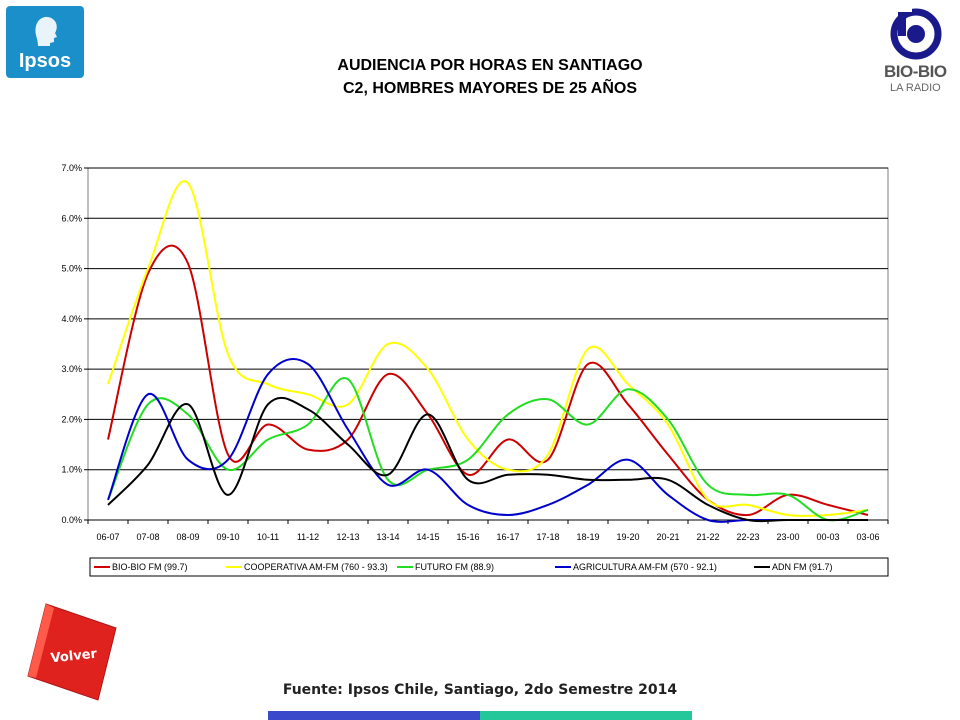 This screenshot has width=960, height=720. I want to click on chart-title-line2: C2, HOMBRES MAYORES DE 25 AÑOS, so click(490, 88).